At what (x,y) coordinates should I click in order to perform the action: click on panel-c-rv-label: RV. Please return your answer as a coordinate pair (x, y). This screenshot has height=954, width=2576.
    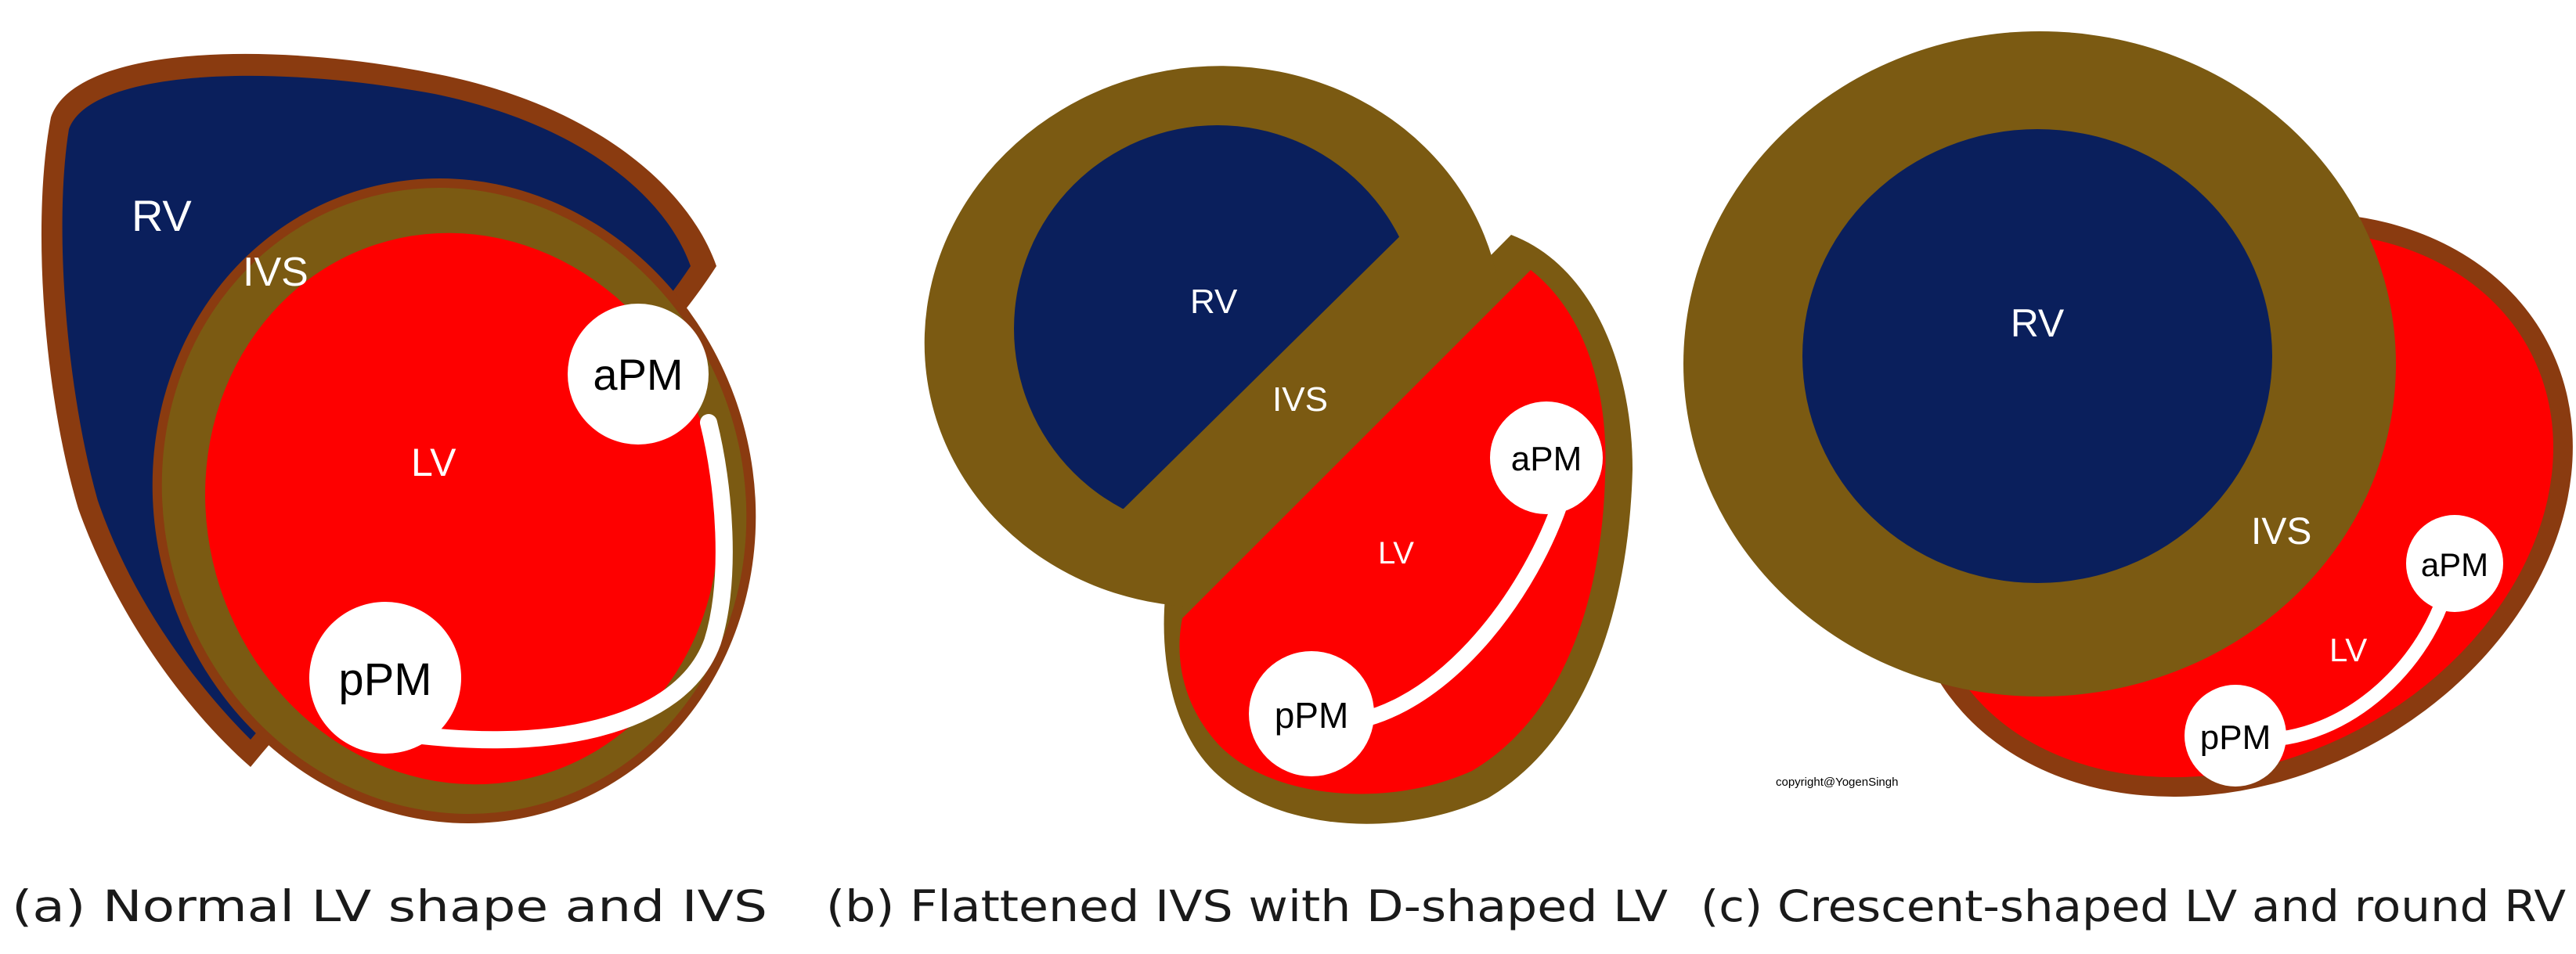
    Looking at the image, I should click on (2038, 323).